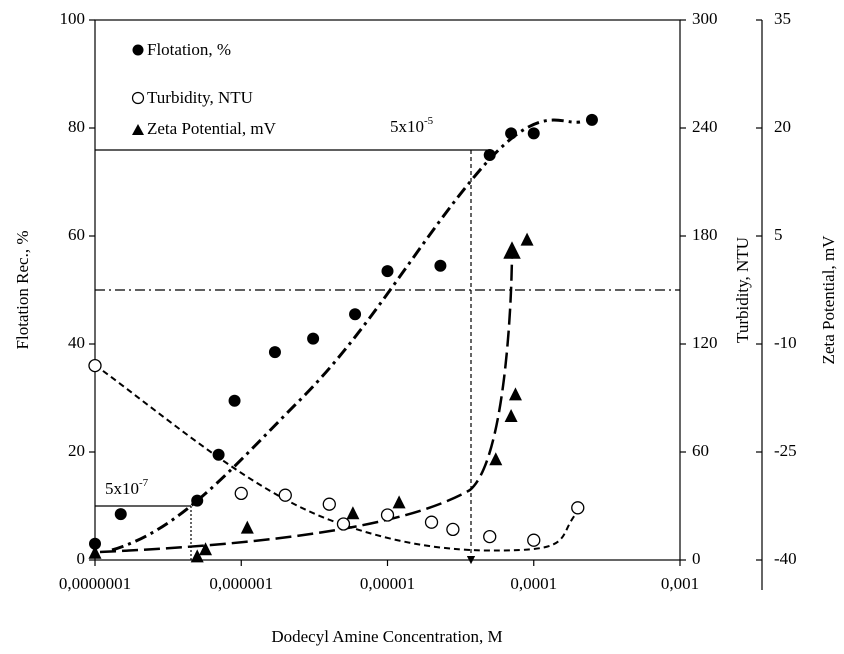 The image size is (844, 654). Describe the element at coordinates (76, 126) in the screenshot. I see `y-tick-label: 80` at that location.